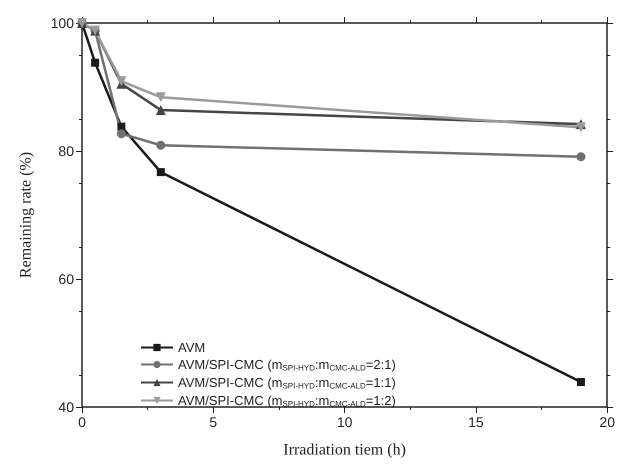 The height and width of the screenshot is (469, 618). What do you see at coordinates (213, 422) in the screenshot?
I see `x-tick-label: 5` at bounding box center [213, 422].